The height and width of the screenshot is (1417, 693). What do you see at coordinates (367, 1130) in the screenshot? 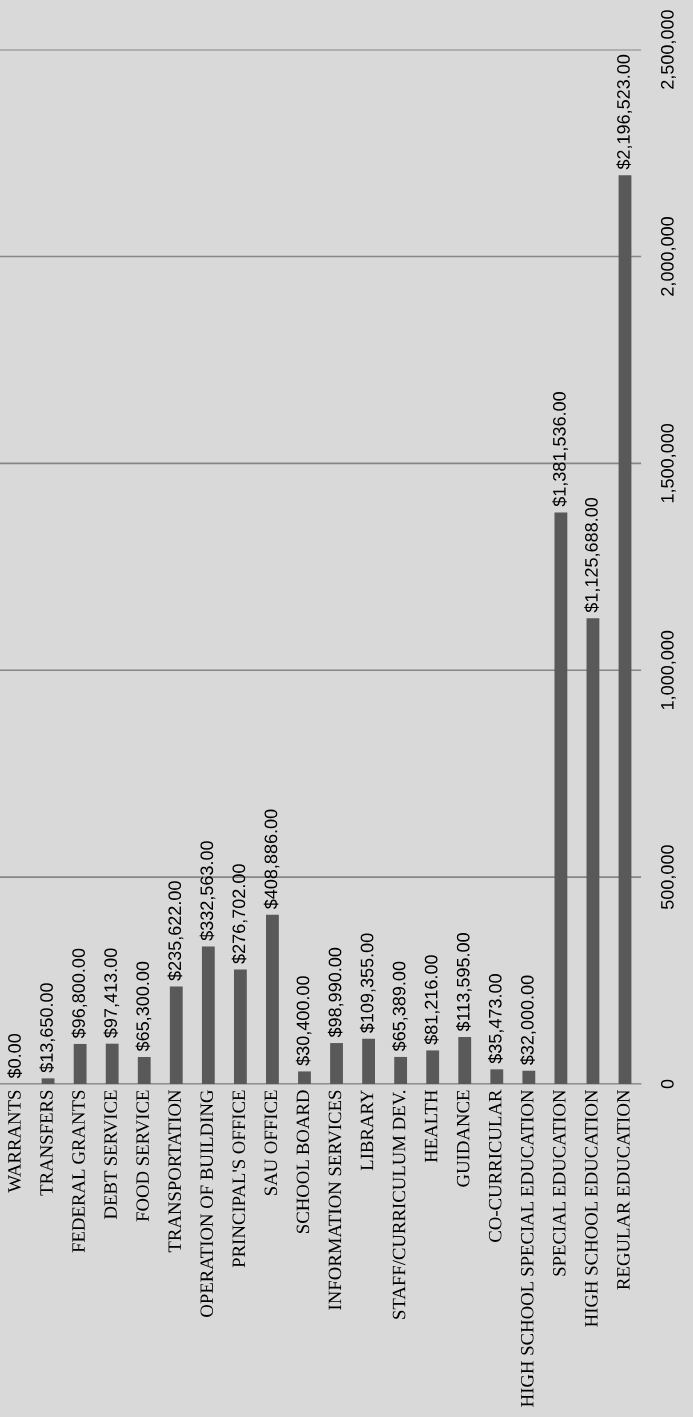
I see `x-tick-label: LIBRARY` at bounding box center [367, 1130].